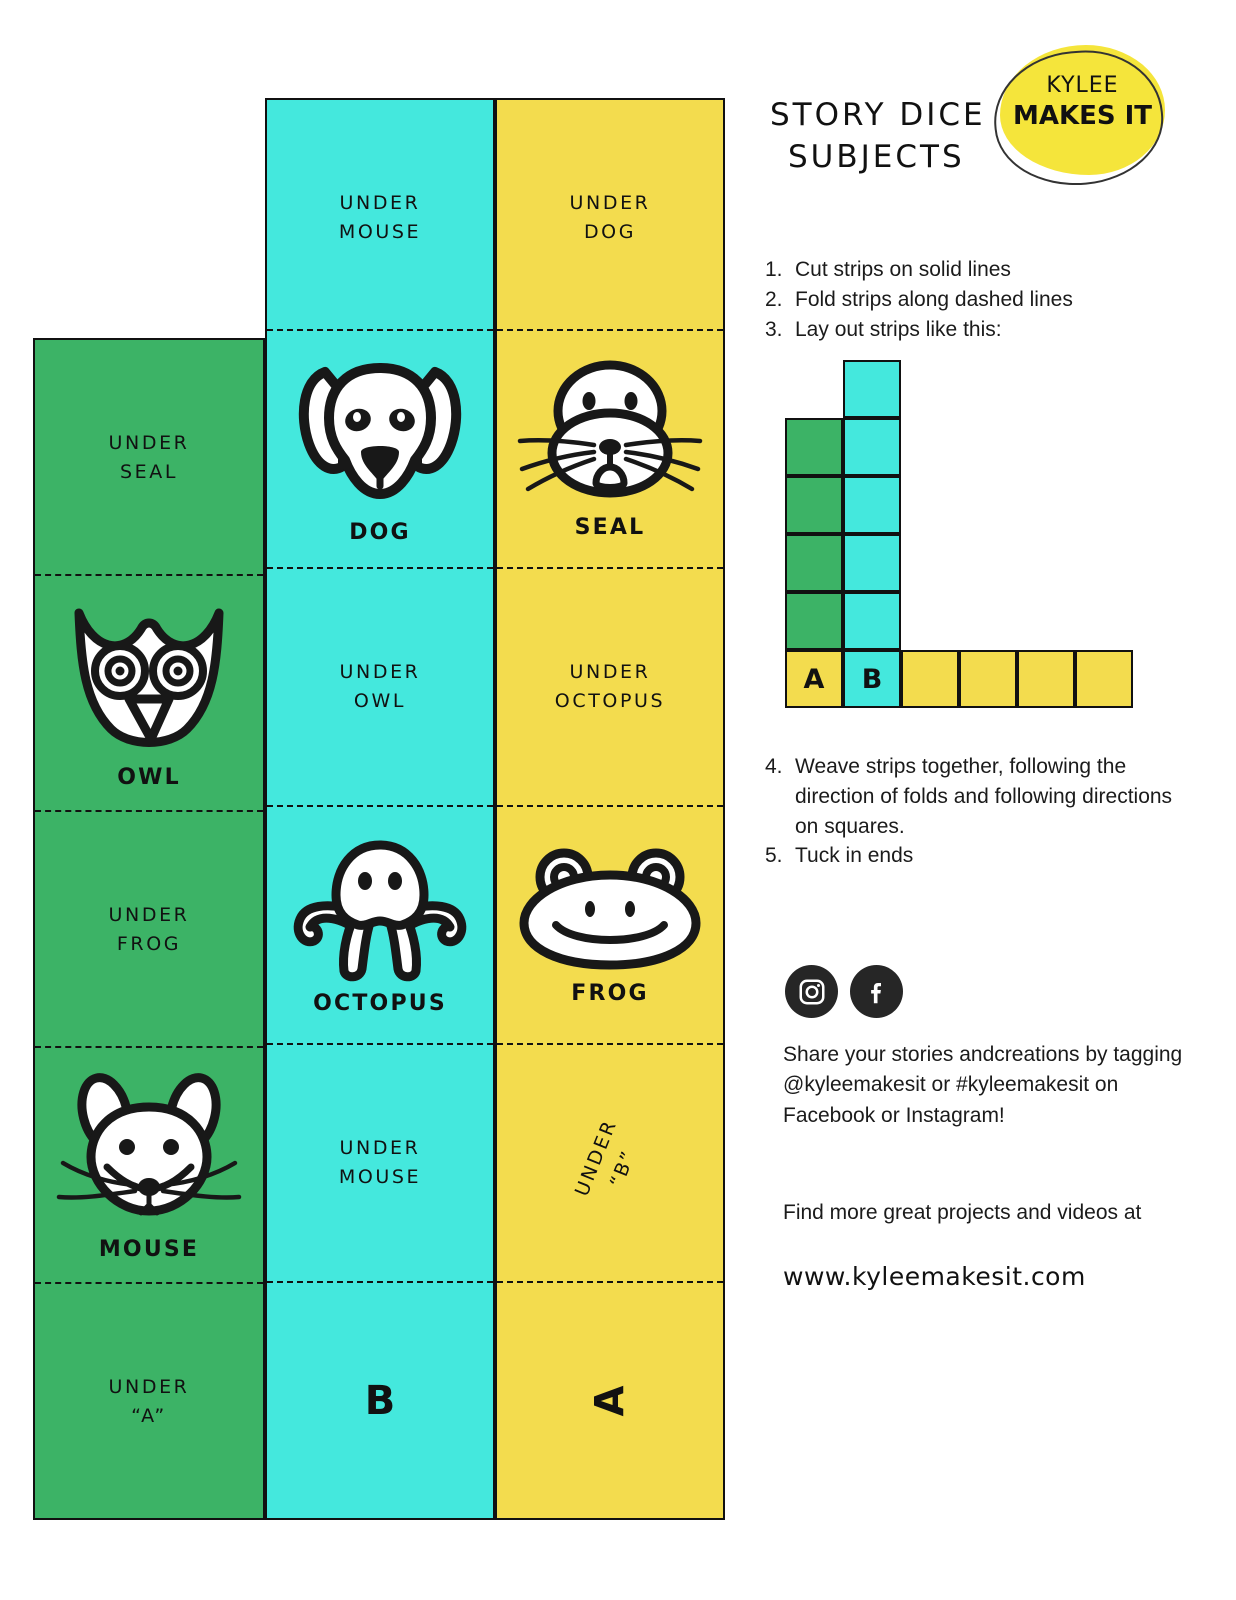 This screenshot has width=1236, height=1600. I want to click on diagram-label-b: B, so click(872, 679).